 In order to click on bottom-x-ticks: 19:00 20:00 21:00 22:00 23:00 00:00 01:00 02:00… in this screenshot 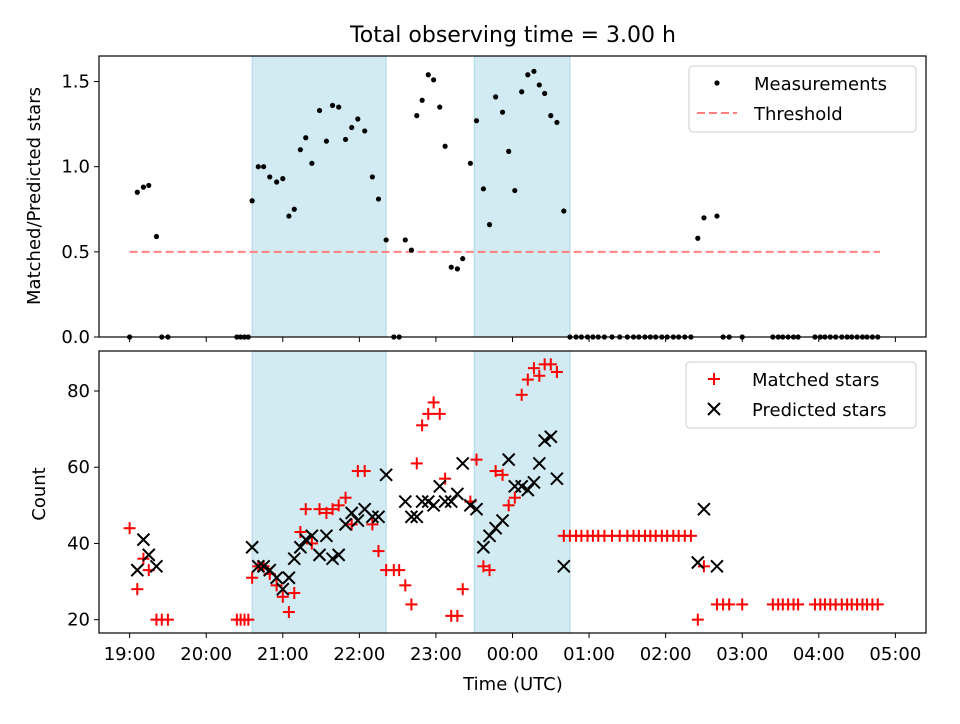, I will do `click(512, 649)`.